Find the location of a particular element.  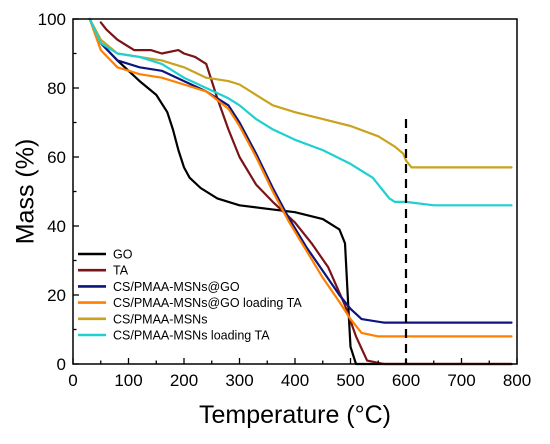

x-axis-title: Temperature (°C) is located at coordinates (295, 415).